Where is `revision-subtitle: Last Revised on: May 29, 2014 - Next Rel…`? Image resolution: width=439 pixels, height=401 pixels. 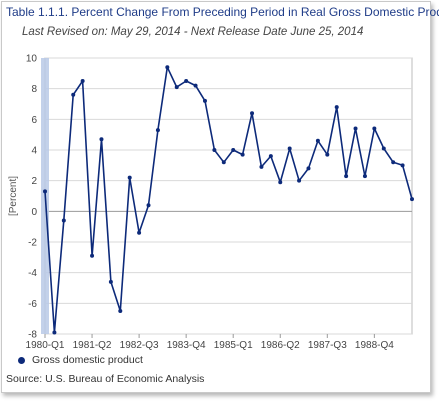 revision-subtitle: Last Revised on: May 29, 2014 - Next Rel… is located at coordinates (193, 32).